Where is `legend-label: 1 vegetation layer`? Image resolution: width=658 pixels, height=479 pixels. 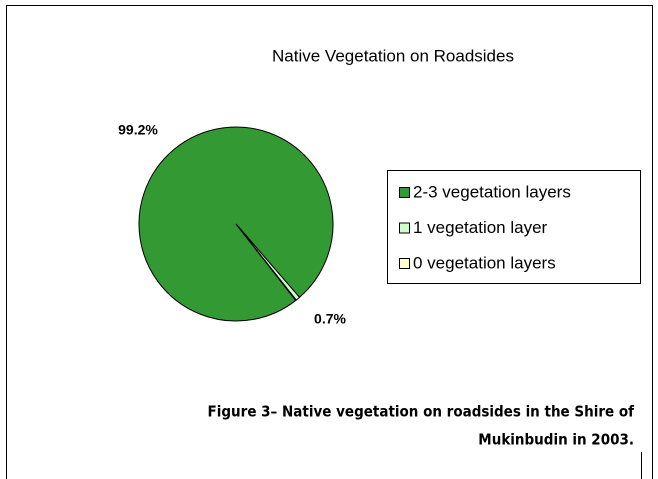
legend-label: 1 vegetation layer is located at coordinates (480, 227).